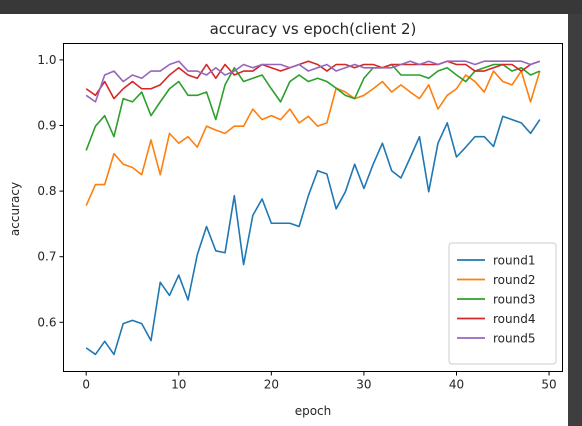 The width and height of the screenshot is (582, 426). What do you see at coordinates (514, 261) in the screenshot?
I see `legend-label-round1: round1` at bounding box center [514, 261].